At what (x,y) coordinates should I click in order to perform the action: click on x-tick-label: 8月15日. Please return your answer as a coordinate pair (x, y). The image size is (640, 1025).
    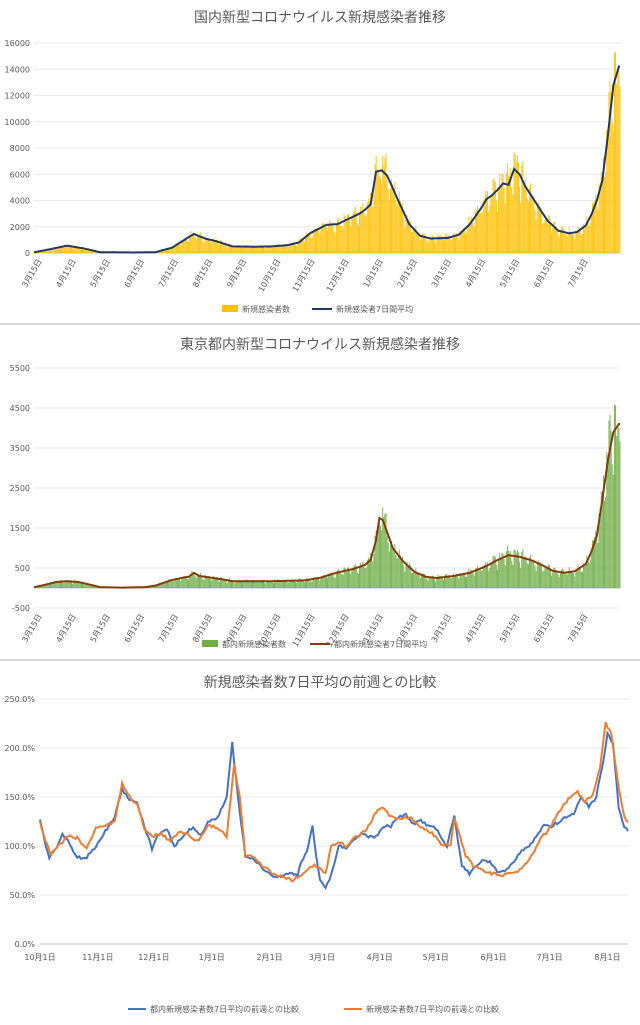
    Looking at the image, I should click on (202, 629).